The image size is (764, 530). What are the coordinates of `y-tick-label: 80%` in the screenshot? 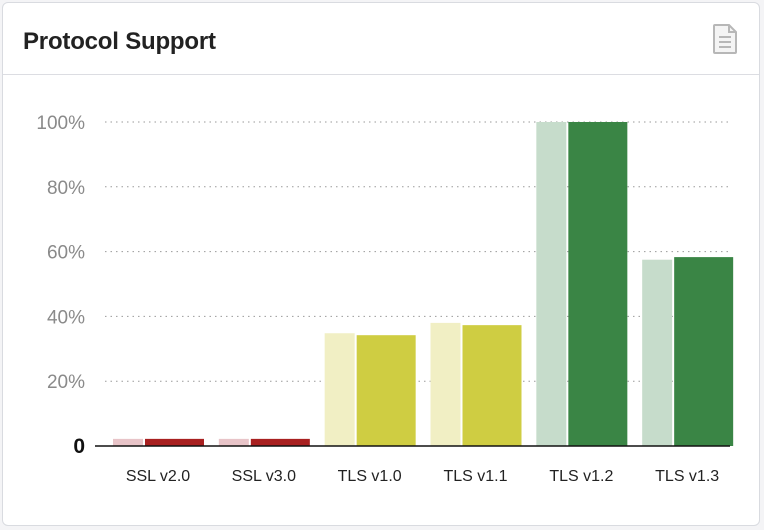 It's located at (66, 188).